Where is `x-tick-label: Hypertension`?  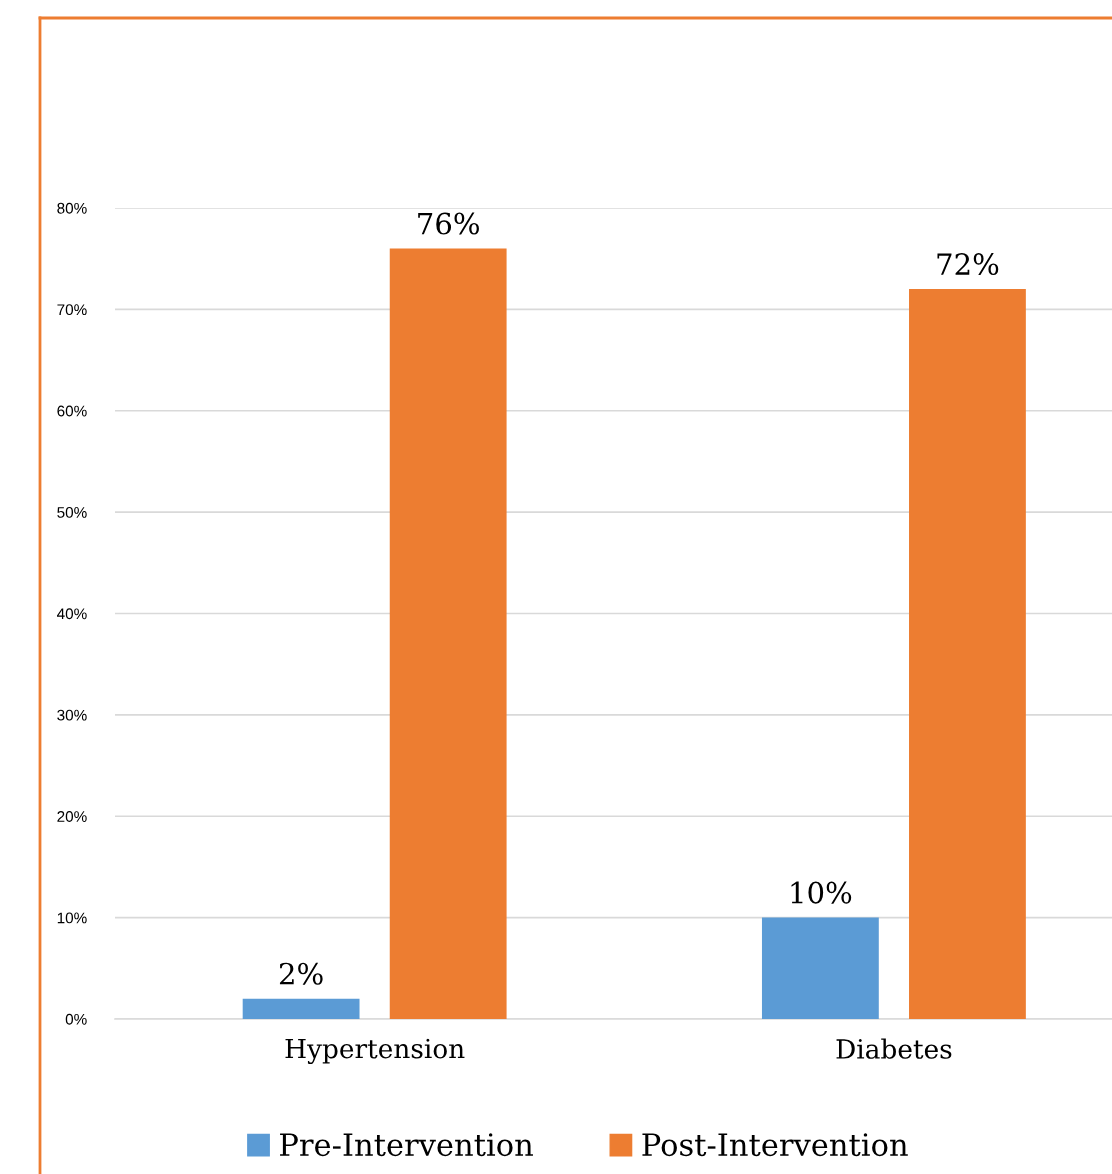 x-tick-label: Hypertension is located at coordinates (375, 1051).